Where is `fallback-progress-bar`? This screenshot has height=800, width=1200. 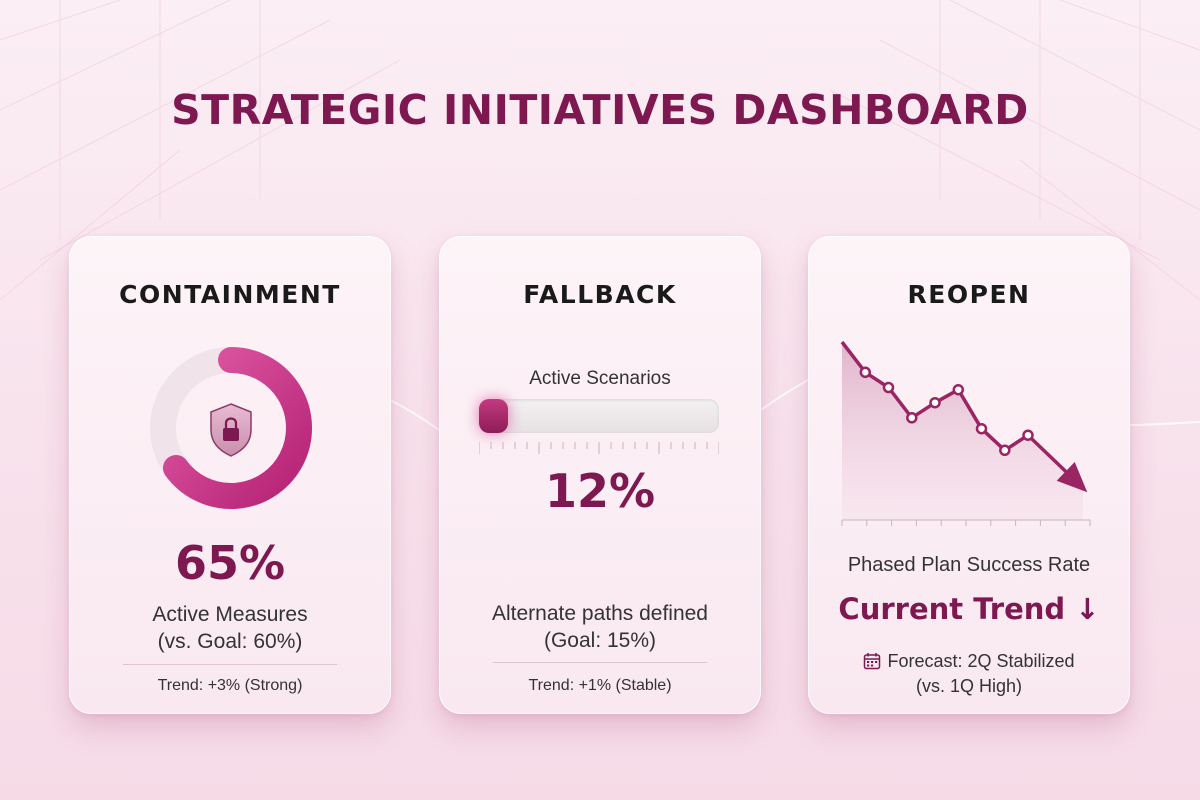
fallback-progress-bar is located at coordinates (599, 416).